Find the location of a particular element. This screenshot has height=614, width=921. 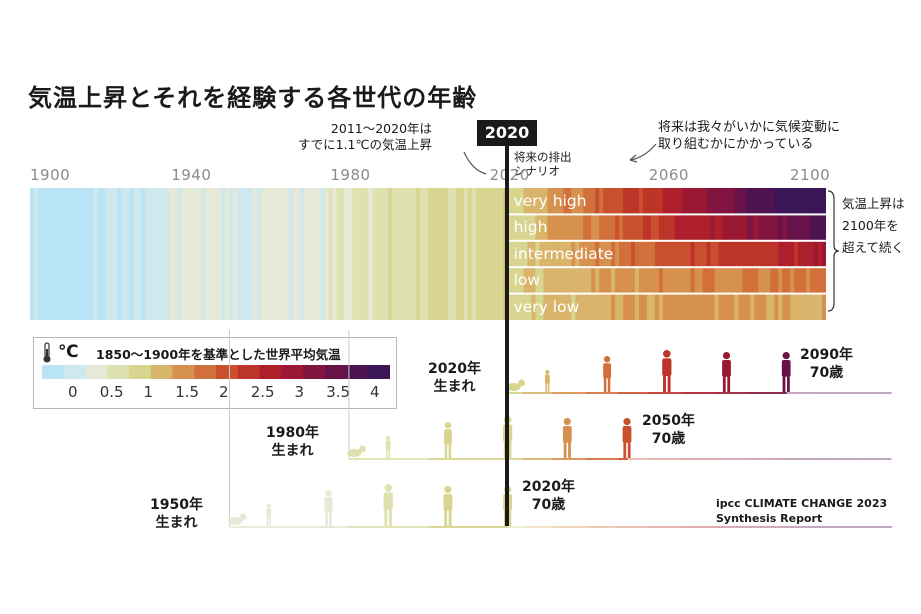

past-warming-note: 2011～2020年は すでに1.1℃の気温上昇 is located at coordinates (365, 137).